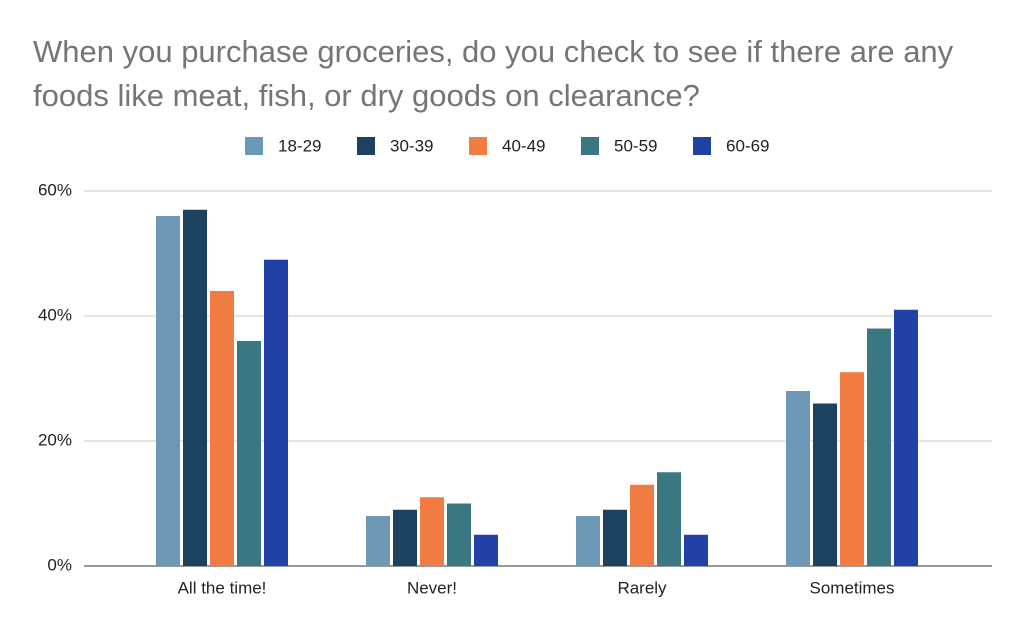  What do you see at coordinates (59, 564) in the screenshot?
I see `y-tick-label: 0%` at bounding box center [59, 564].